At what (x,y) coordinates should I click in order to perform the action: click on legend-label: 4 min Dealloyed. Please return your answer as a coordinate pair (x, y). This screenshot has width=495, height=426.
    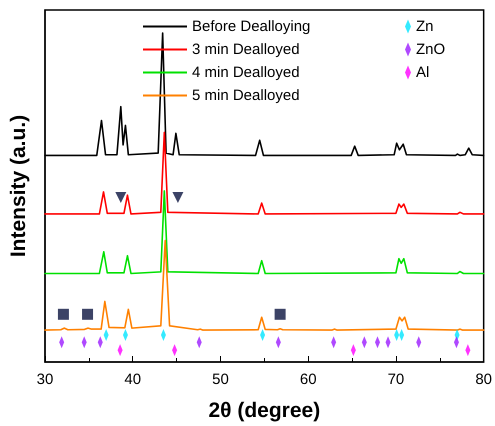
    Looking at the image, I should click on (246, 72).